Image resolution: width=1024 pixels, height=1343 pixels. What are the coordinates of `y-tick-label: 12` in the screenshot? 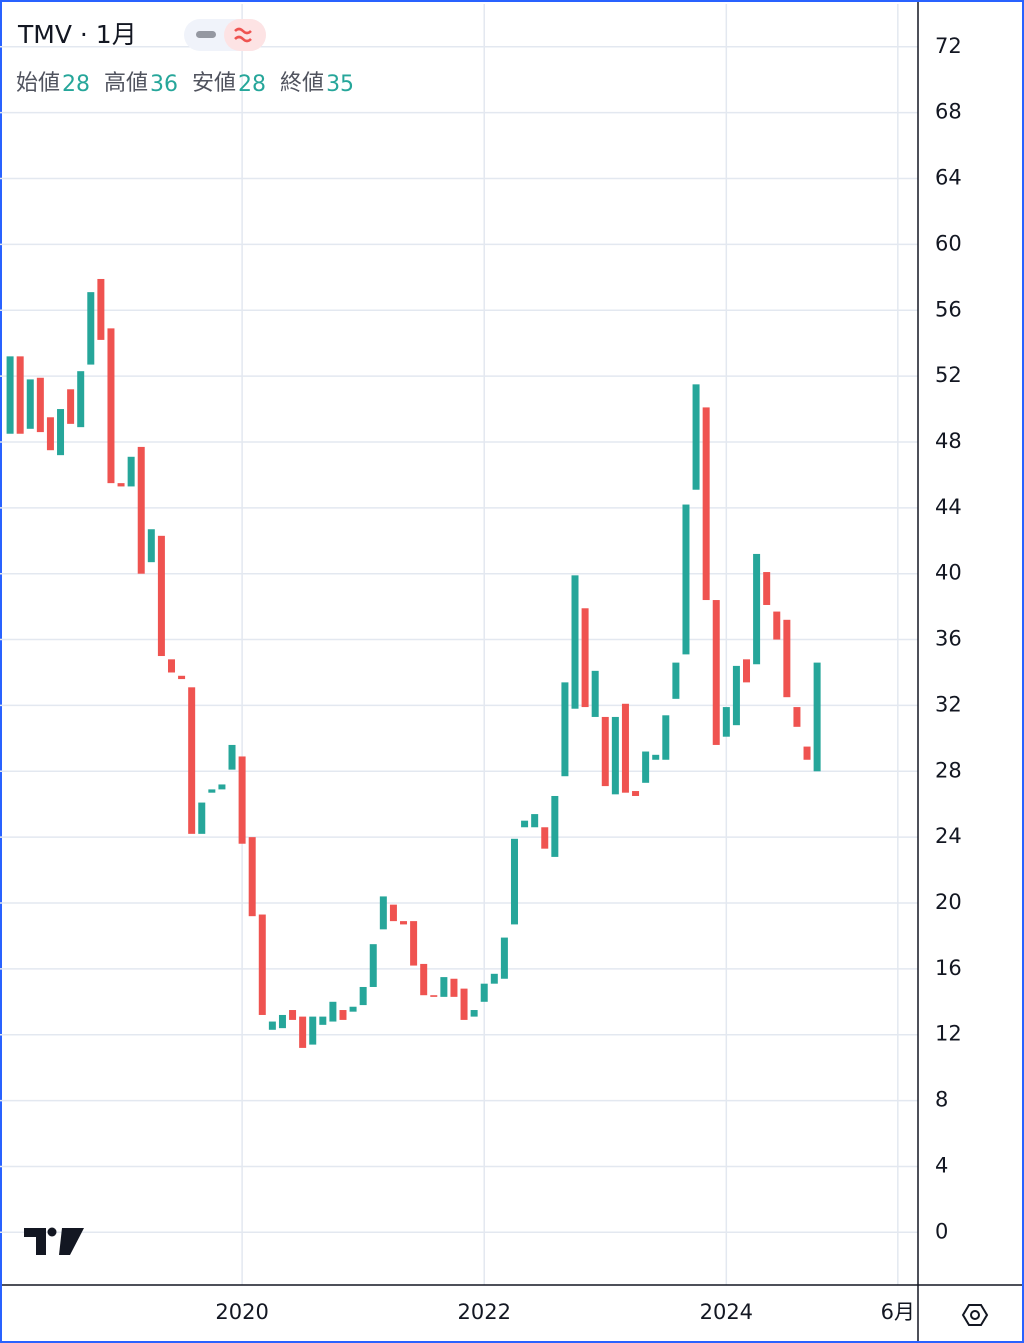 It's located at (948, 1034).